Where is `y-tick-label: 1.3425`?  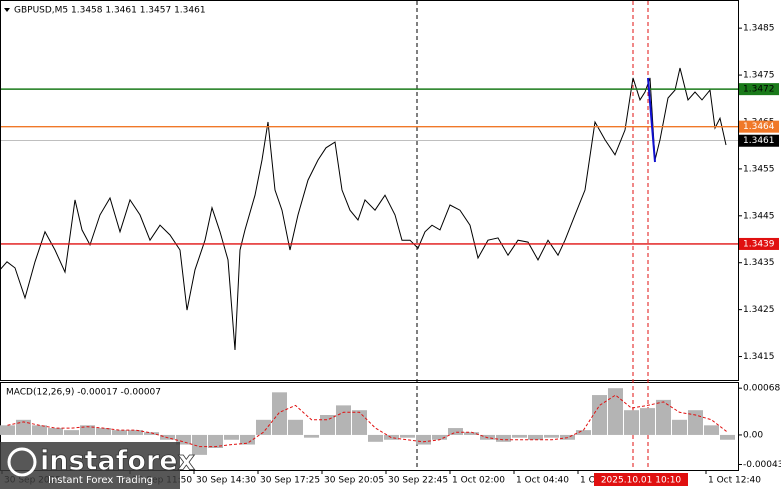
y-tick-label: 1.3425 is located at coordinates (759, 310).